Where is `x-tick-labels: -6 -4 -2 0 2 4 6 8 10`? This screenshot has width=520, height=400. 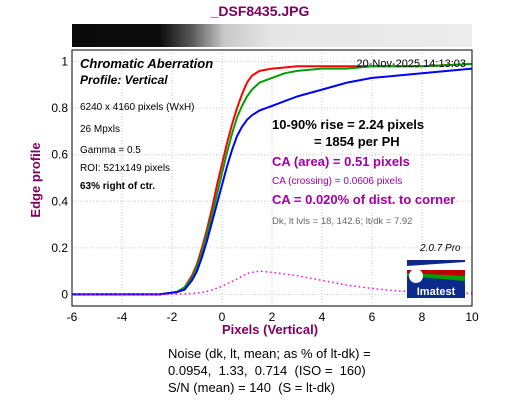
x-tick-labels: -6 -4 -2 0 2 4 6 8 10 is located at coordinates (273, 317).